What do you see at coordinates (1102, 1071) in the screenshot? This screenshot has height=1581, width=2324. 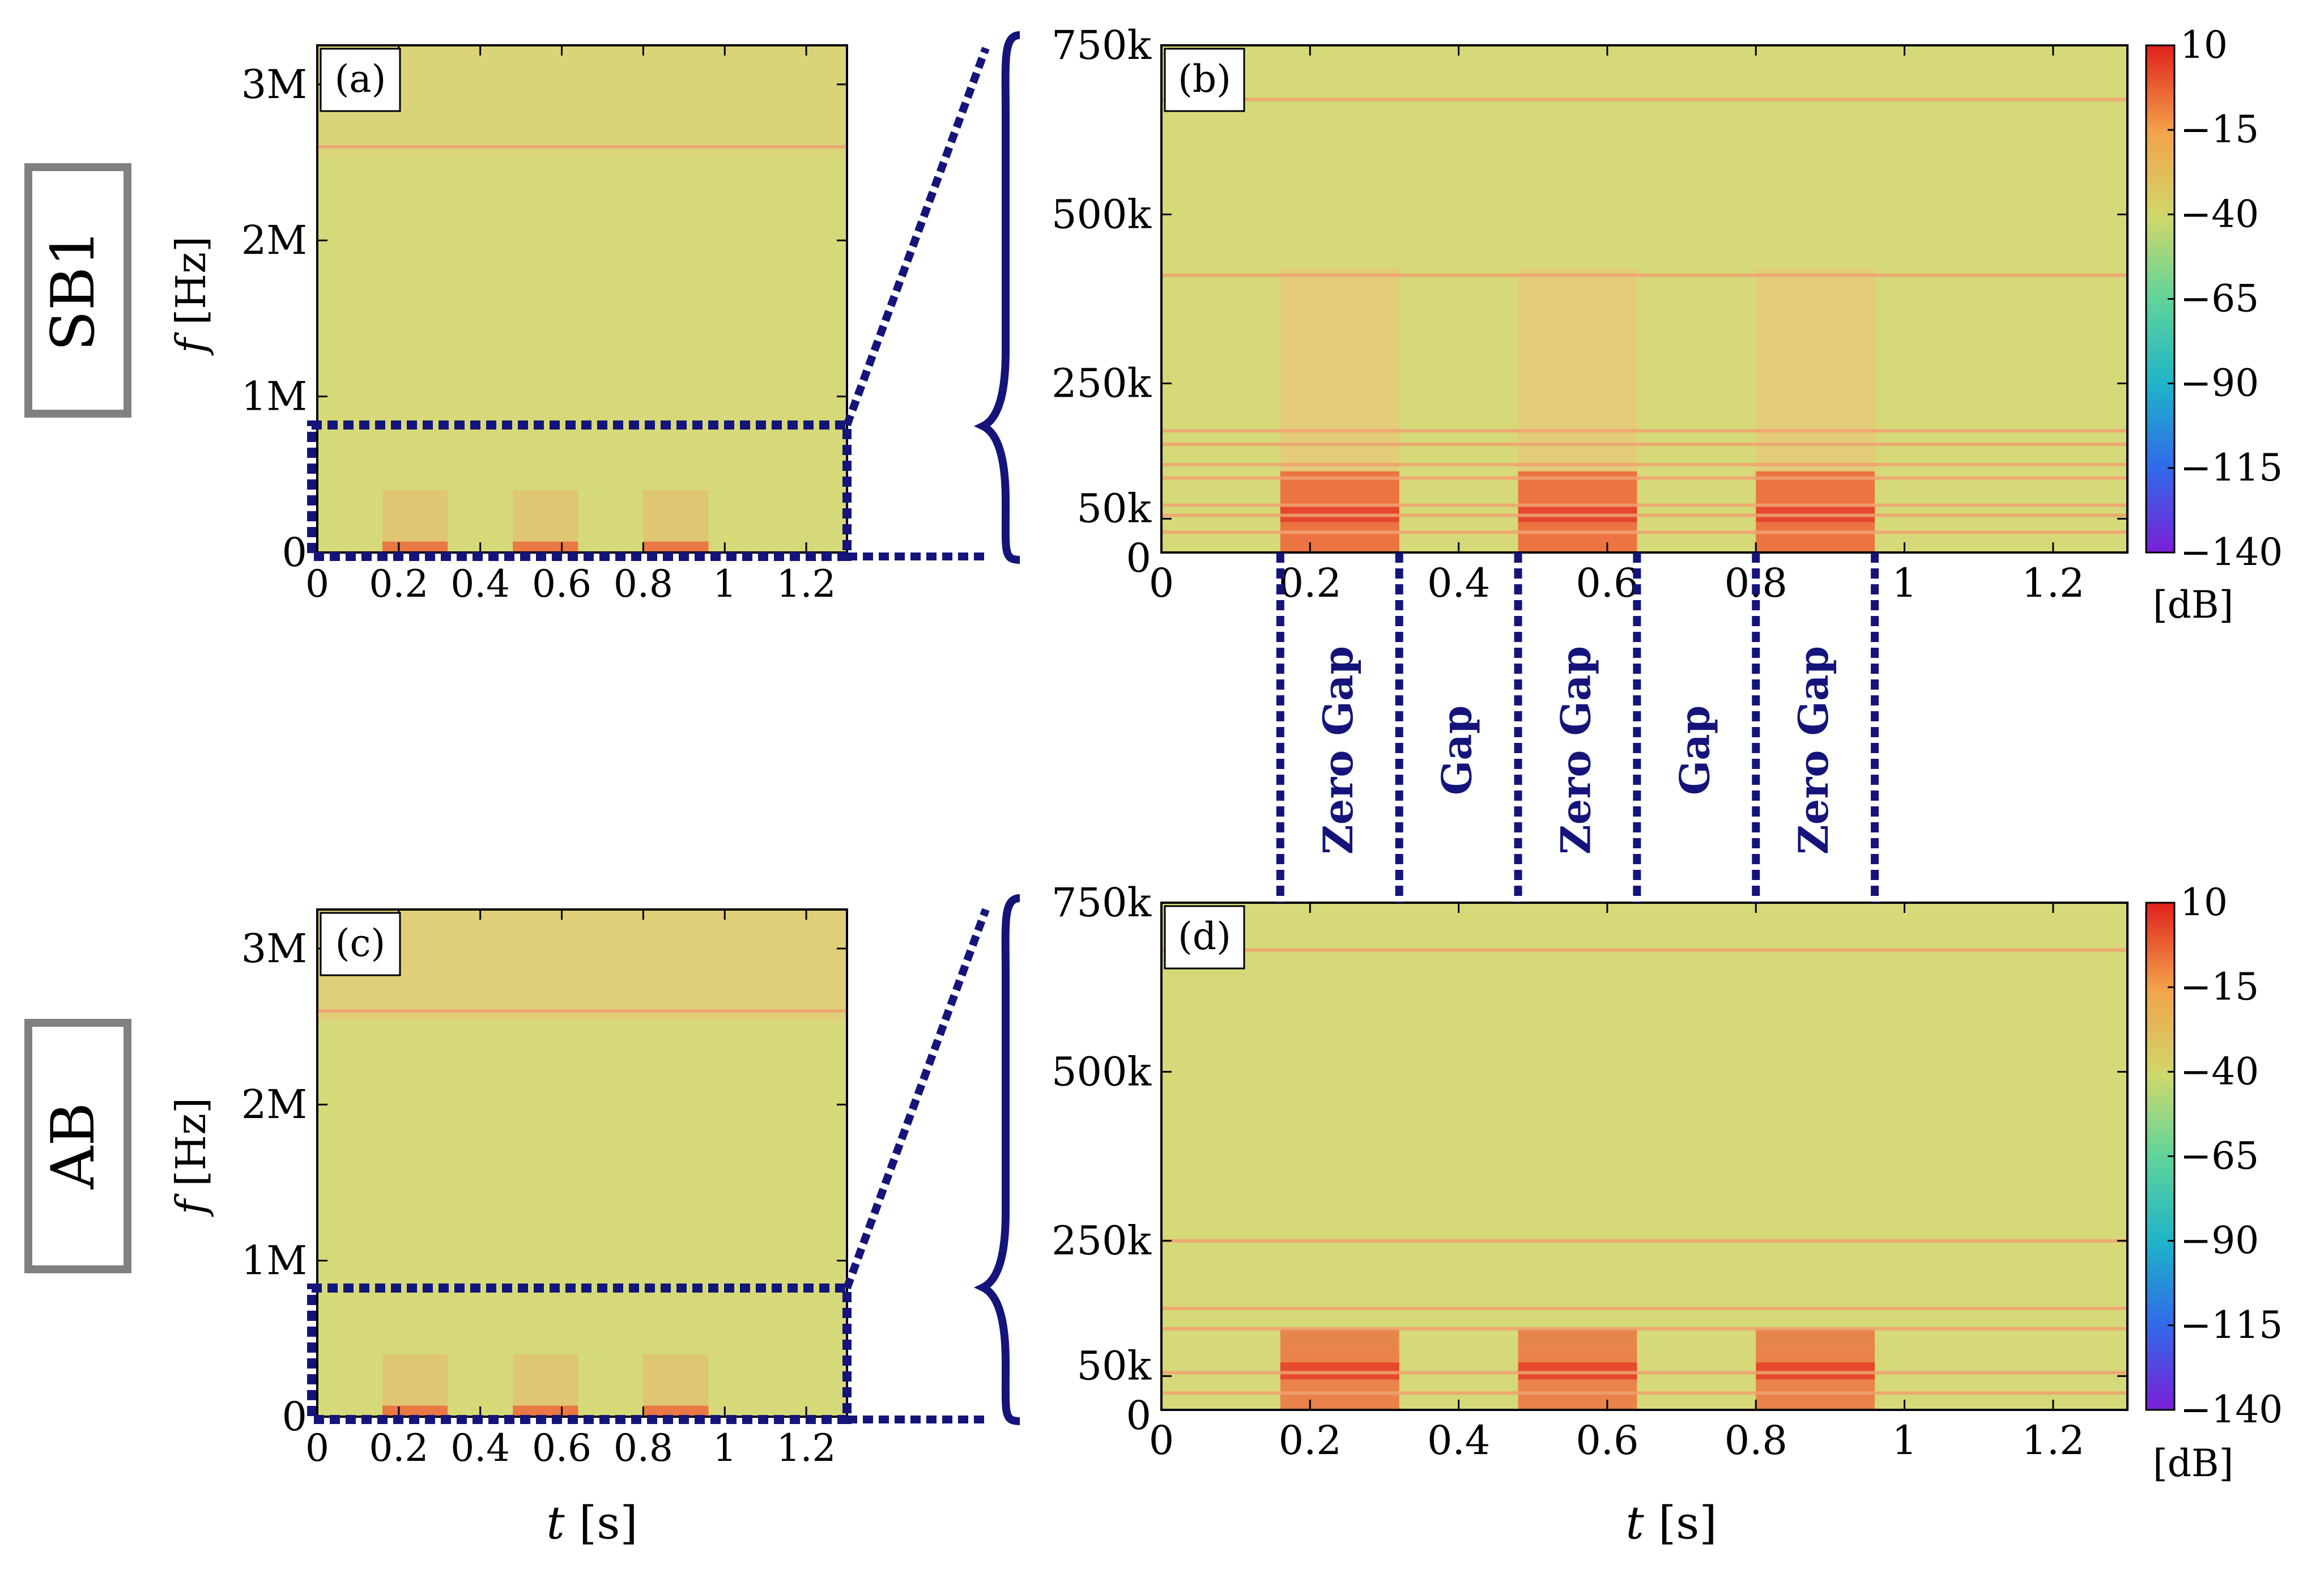 I see `ytick-label-d-3: 500k` at bounding box center [1102, 1071].